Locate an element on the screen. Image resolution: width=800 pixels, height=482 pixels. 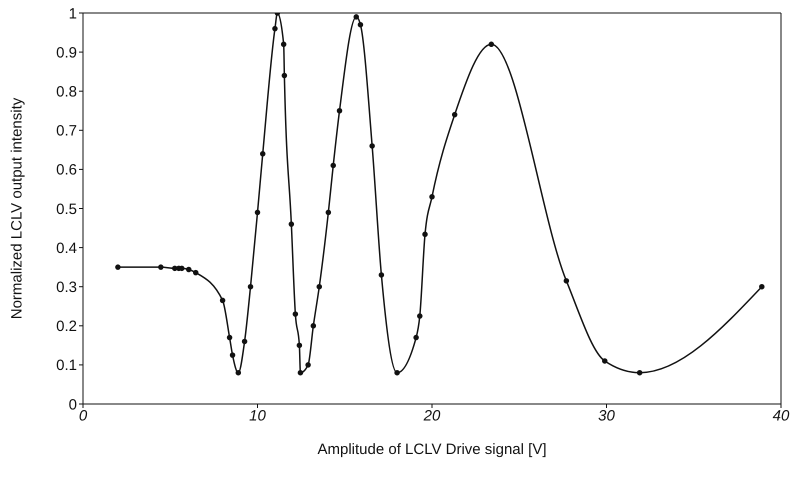
x-axis-title: Amplitude of LCLV Drive signal [V] is located at coordinates (432, 449).